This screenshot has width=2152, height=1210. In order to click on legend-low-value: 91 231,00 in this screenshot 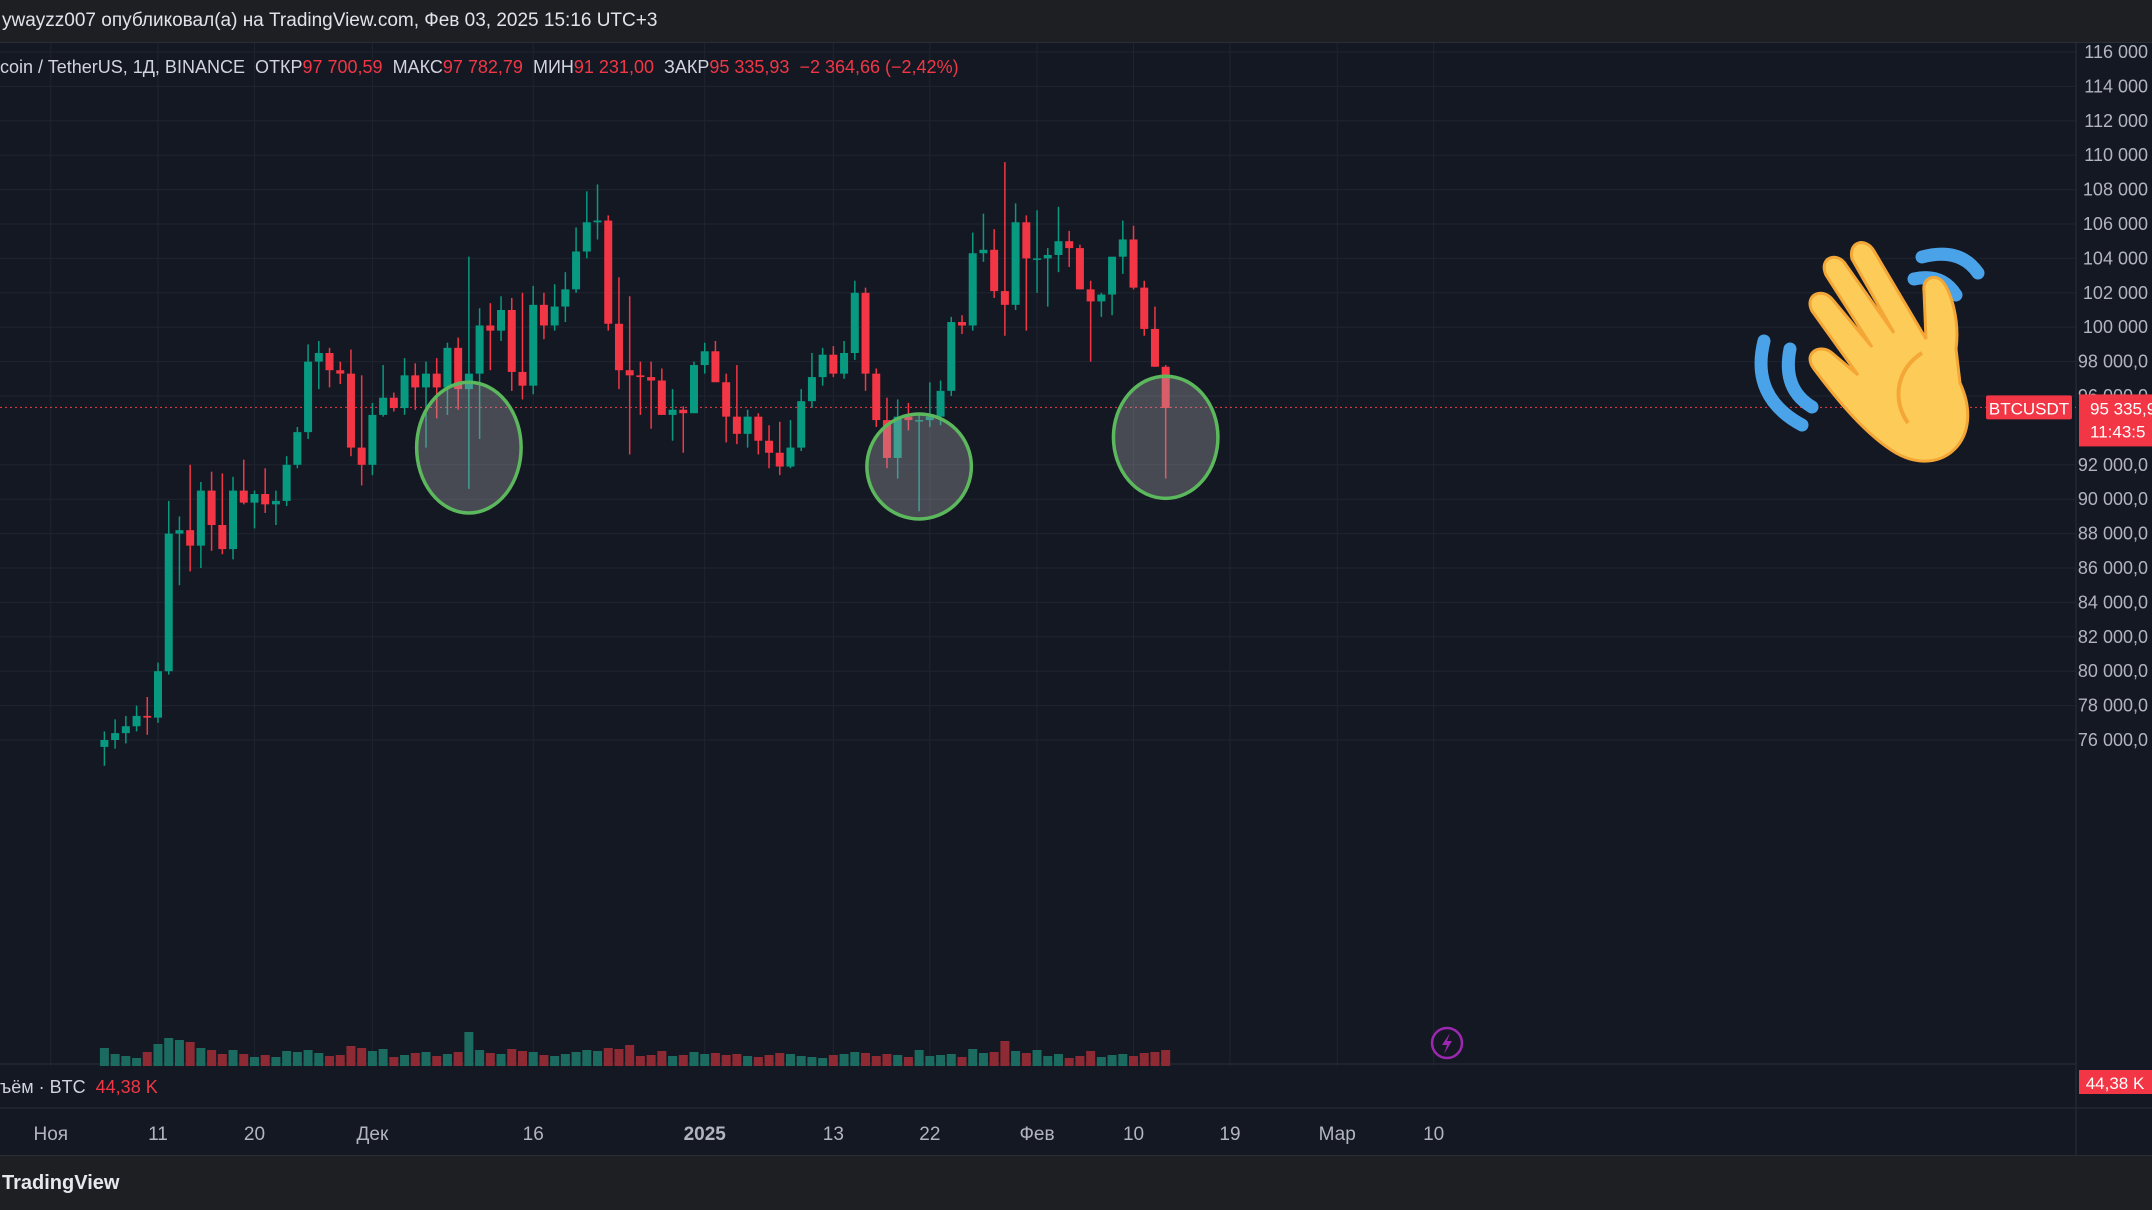, I will do `click(613, 67)`.